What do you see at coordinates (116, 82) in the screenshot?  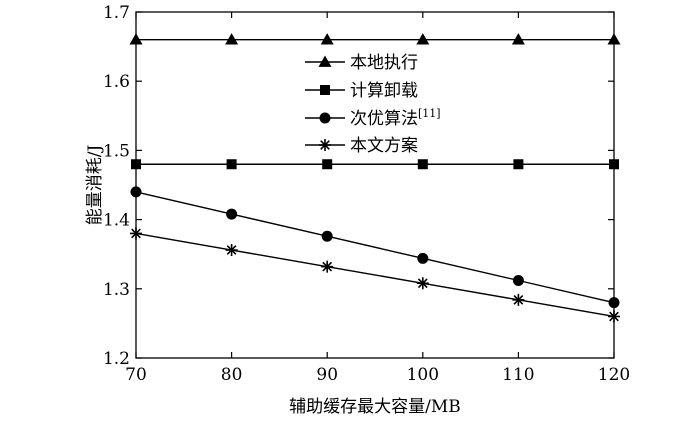 I see `y-tick-label: 1.6` at bounding box center [116, 82].